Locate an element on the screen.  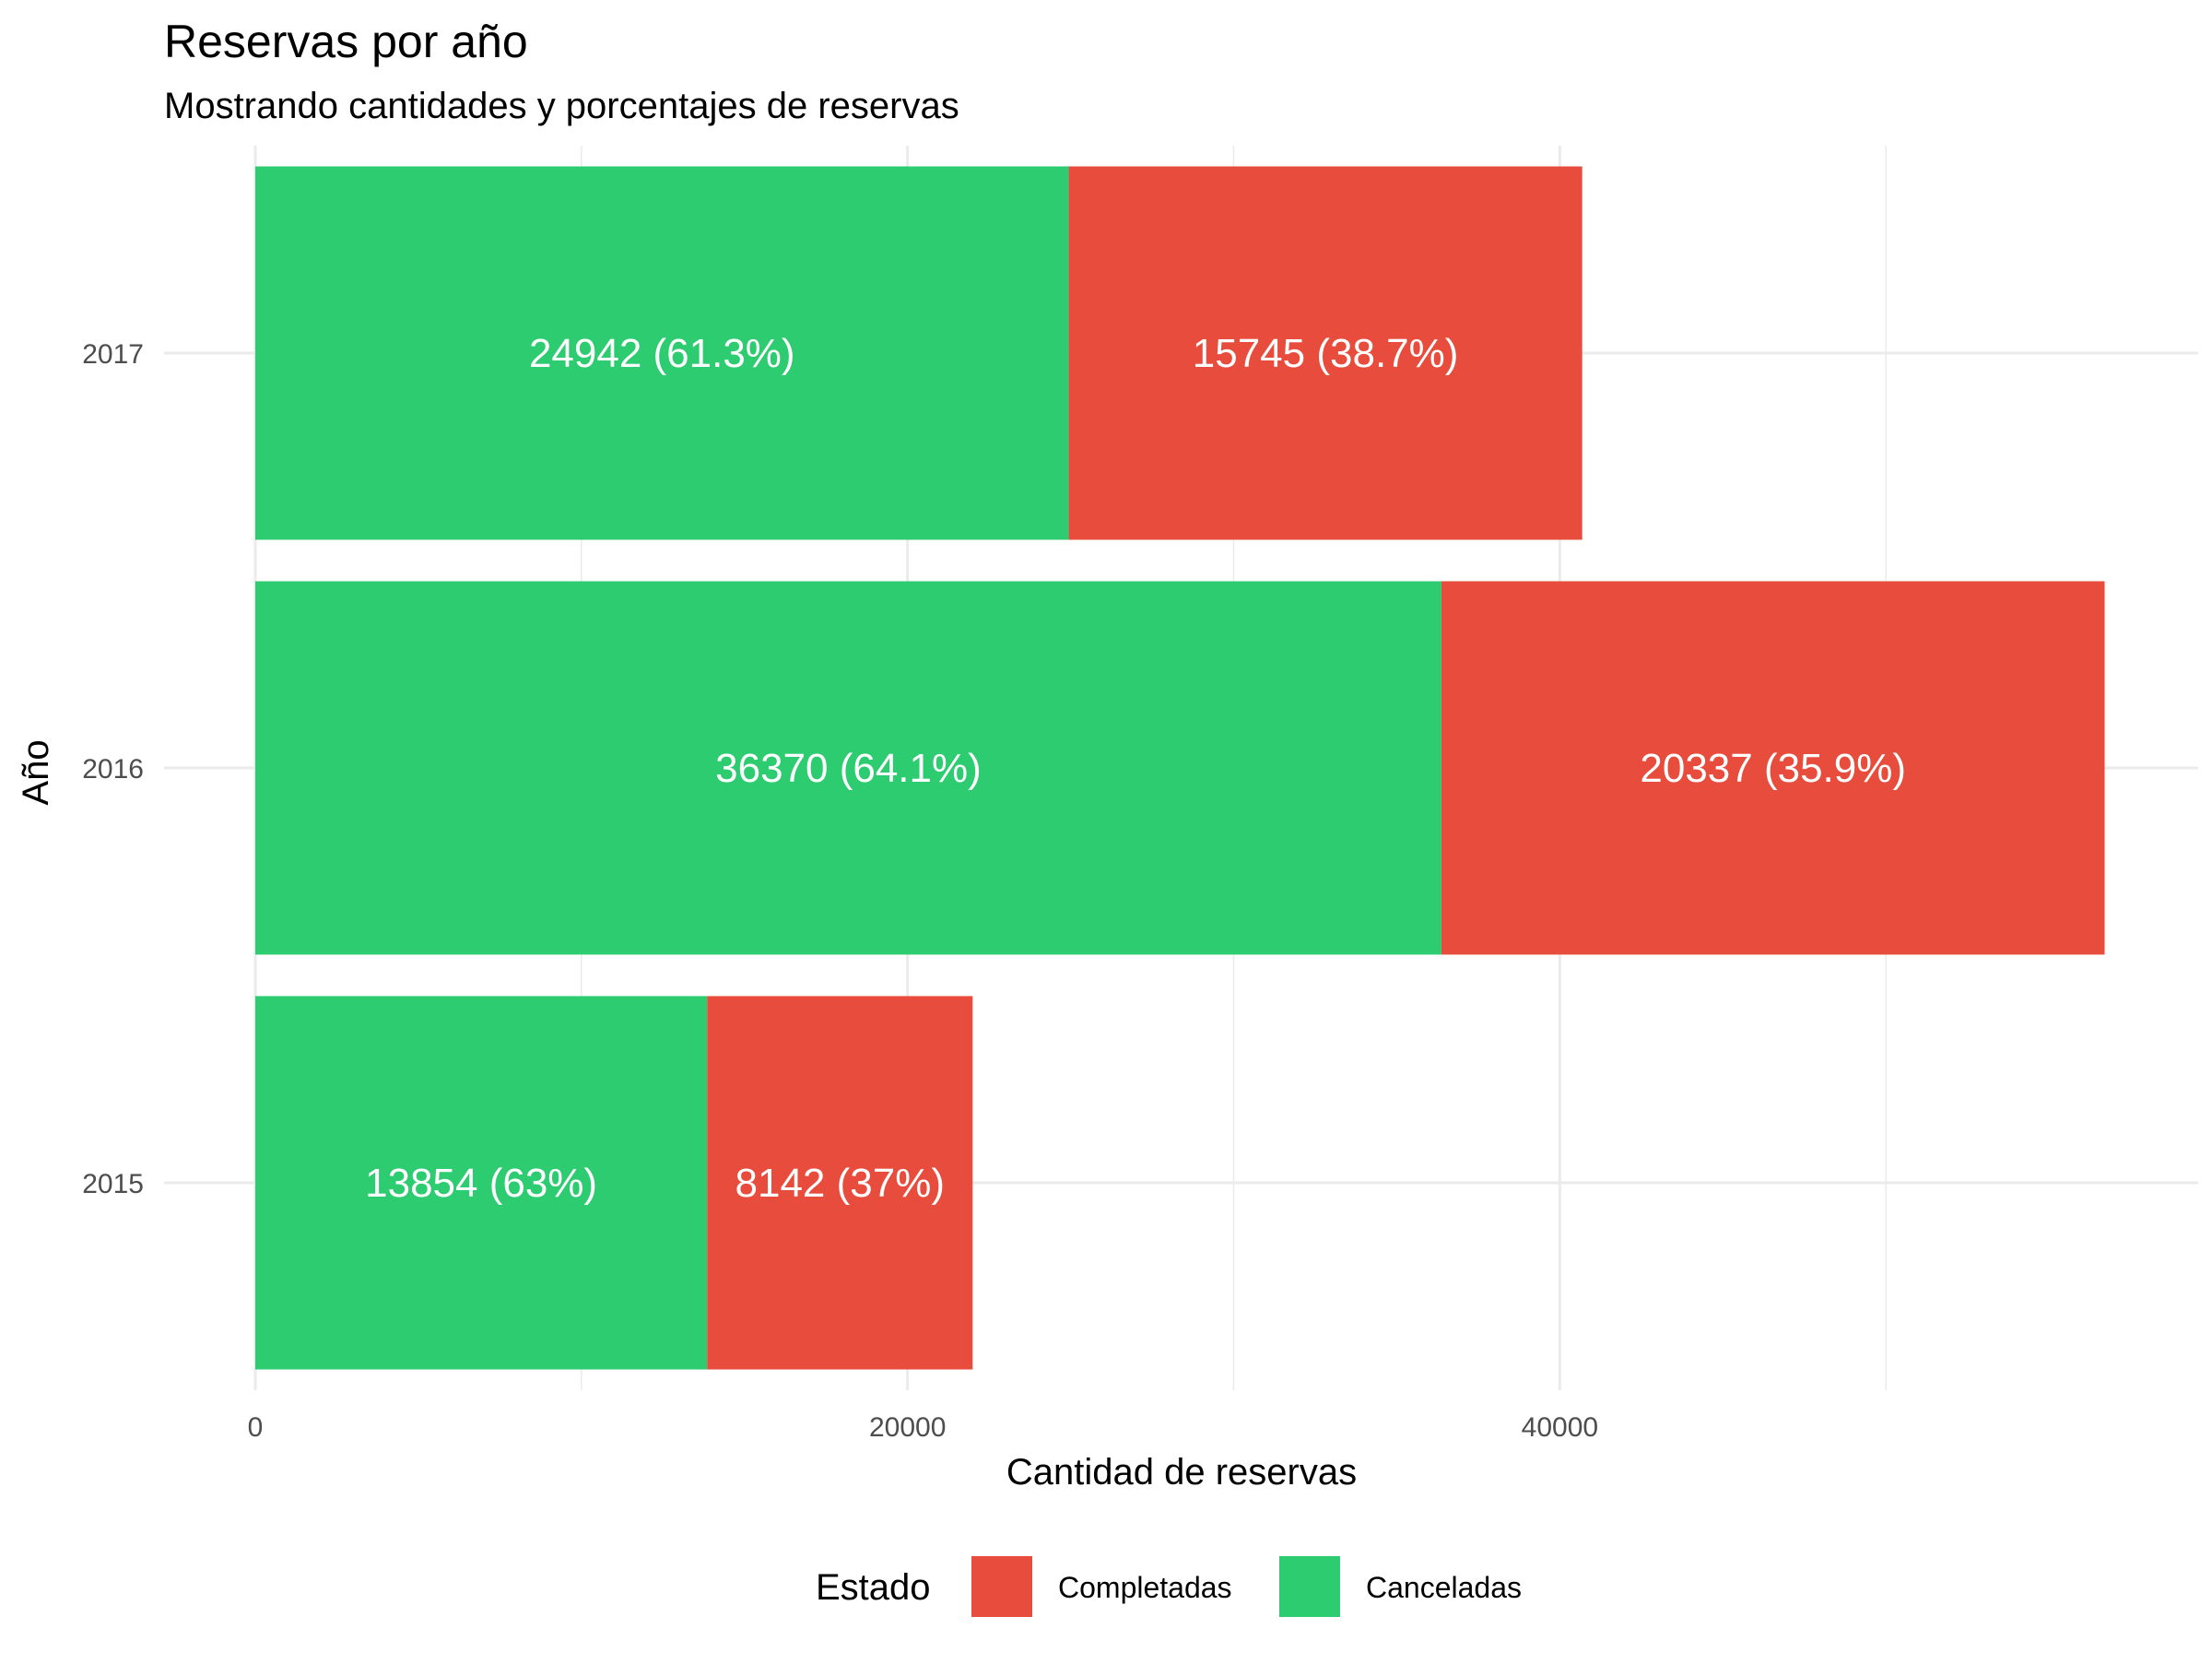
bar-completadas-2015 is located at coordinates (840, 1183).